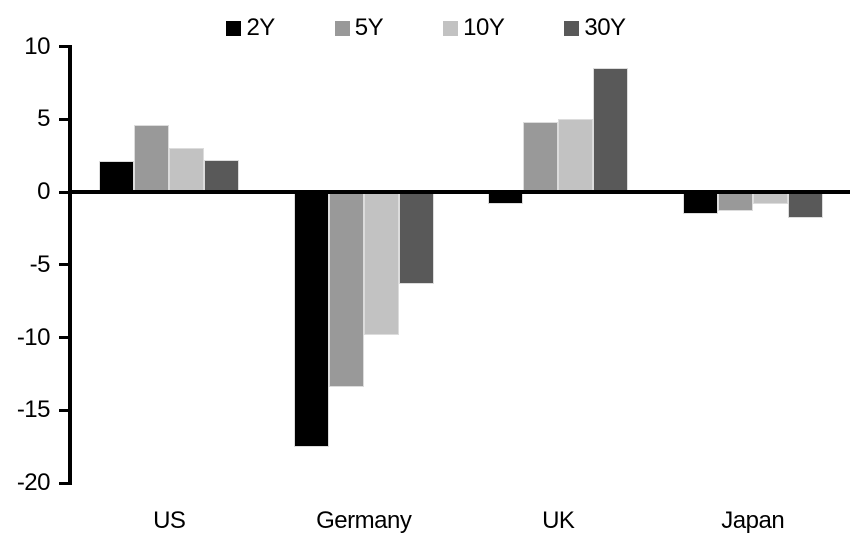 Image resolution: width=852 pixels, height=539 pixels. Describe the element at coordinates (33, 409) in the screenshot. I see `y-tick-label--15: -15` at that location.